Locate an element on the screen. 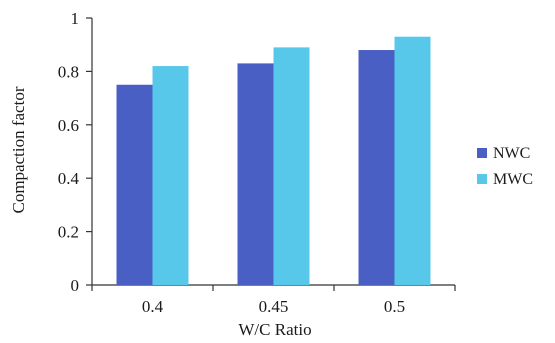 The width and height of the screenshot is (555, 343). y-tick-label: 0.4 is located at coordinates (69, 178).